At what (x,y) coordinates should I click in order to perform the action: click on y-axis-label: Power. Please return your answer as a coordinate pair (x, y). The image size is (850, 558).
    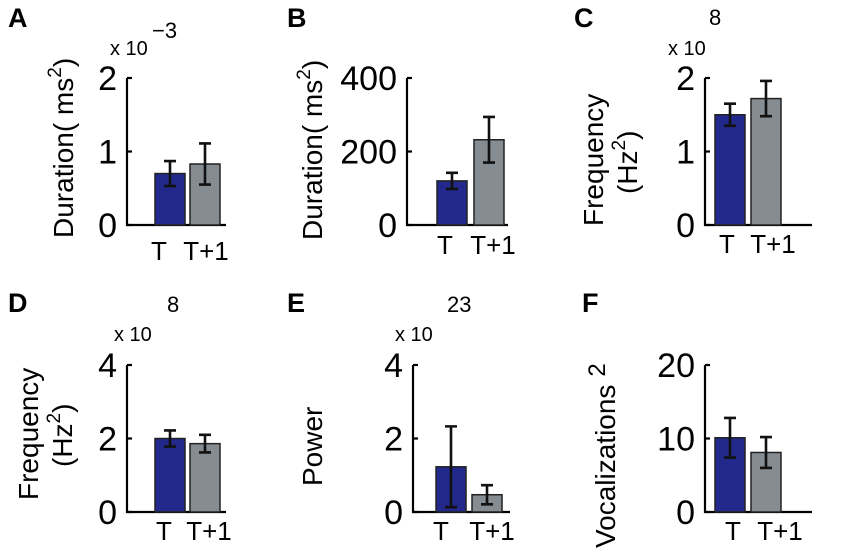
    Looking at the image, I should click on (312, 446).